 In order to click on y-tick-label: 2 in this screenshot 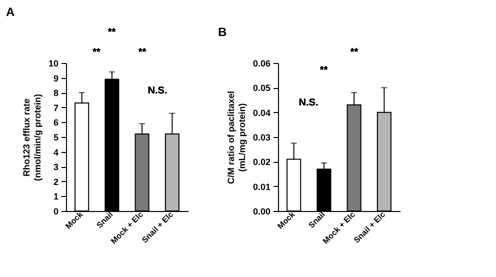, I will do `click(55, 181)`.